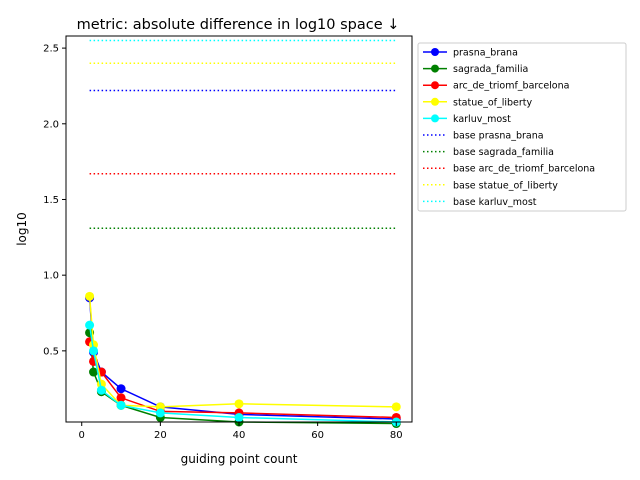 The image size is (640, 480). Describe the element at coordinates (498, 136) in the screenshot. I see `legend-label: base prasna_brana` at that location.